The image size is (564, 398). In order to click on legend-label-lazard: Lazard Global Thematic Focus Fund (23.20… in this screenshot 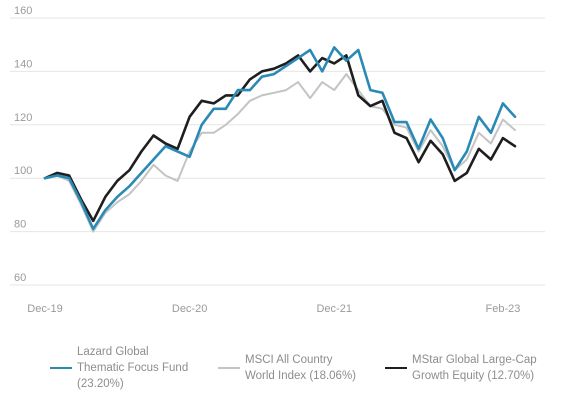, I will do `click(133, 368)`.